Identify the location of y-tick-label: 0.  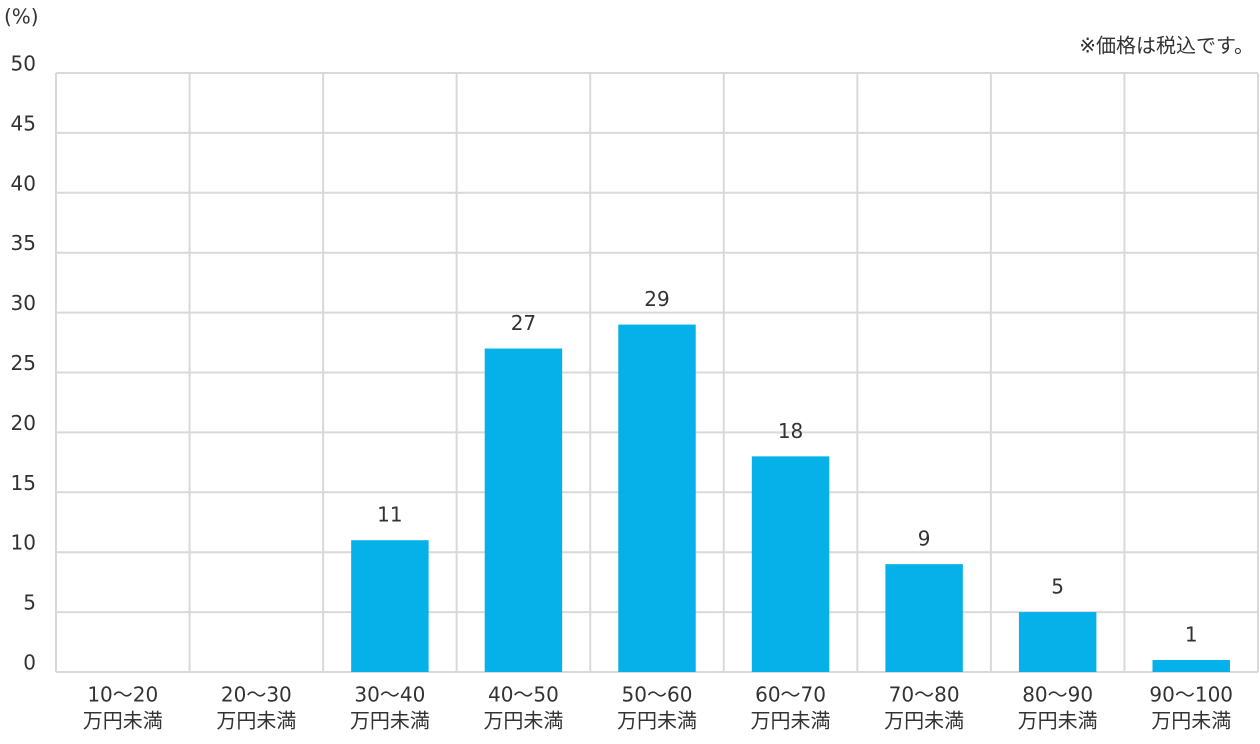
(29, 663).